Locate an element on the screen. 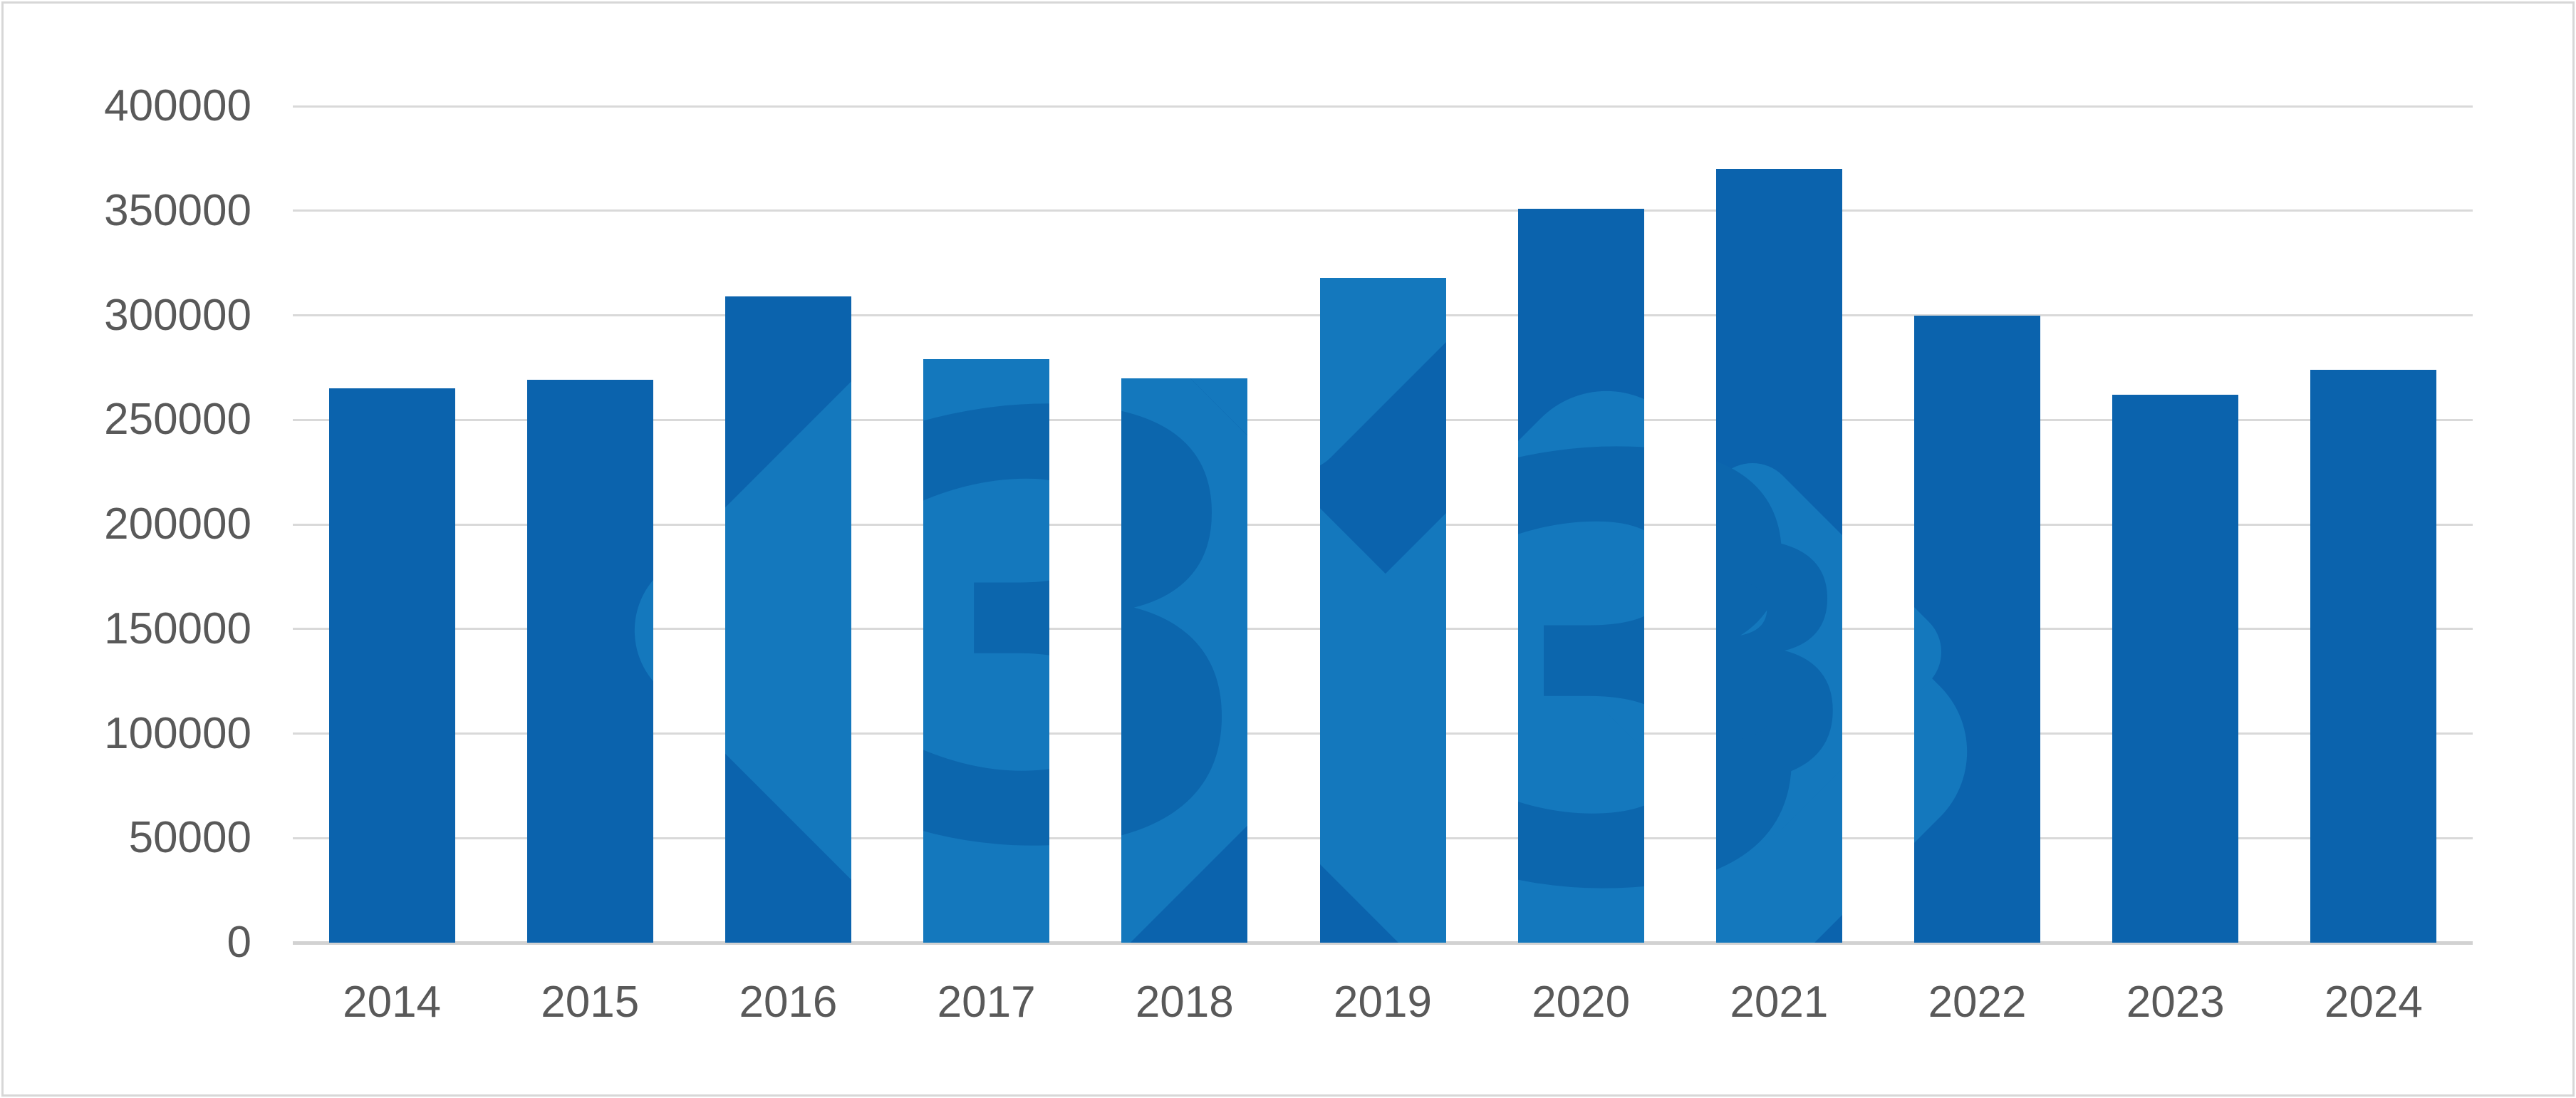 The height and width of the screenshot is (1098, 2576). y-tick-label-350000: 350000 is located at coordinates (177, 210).